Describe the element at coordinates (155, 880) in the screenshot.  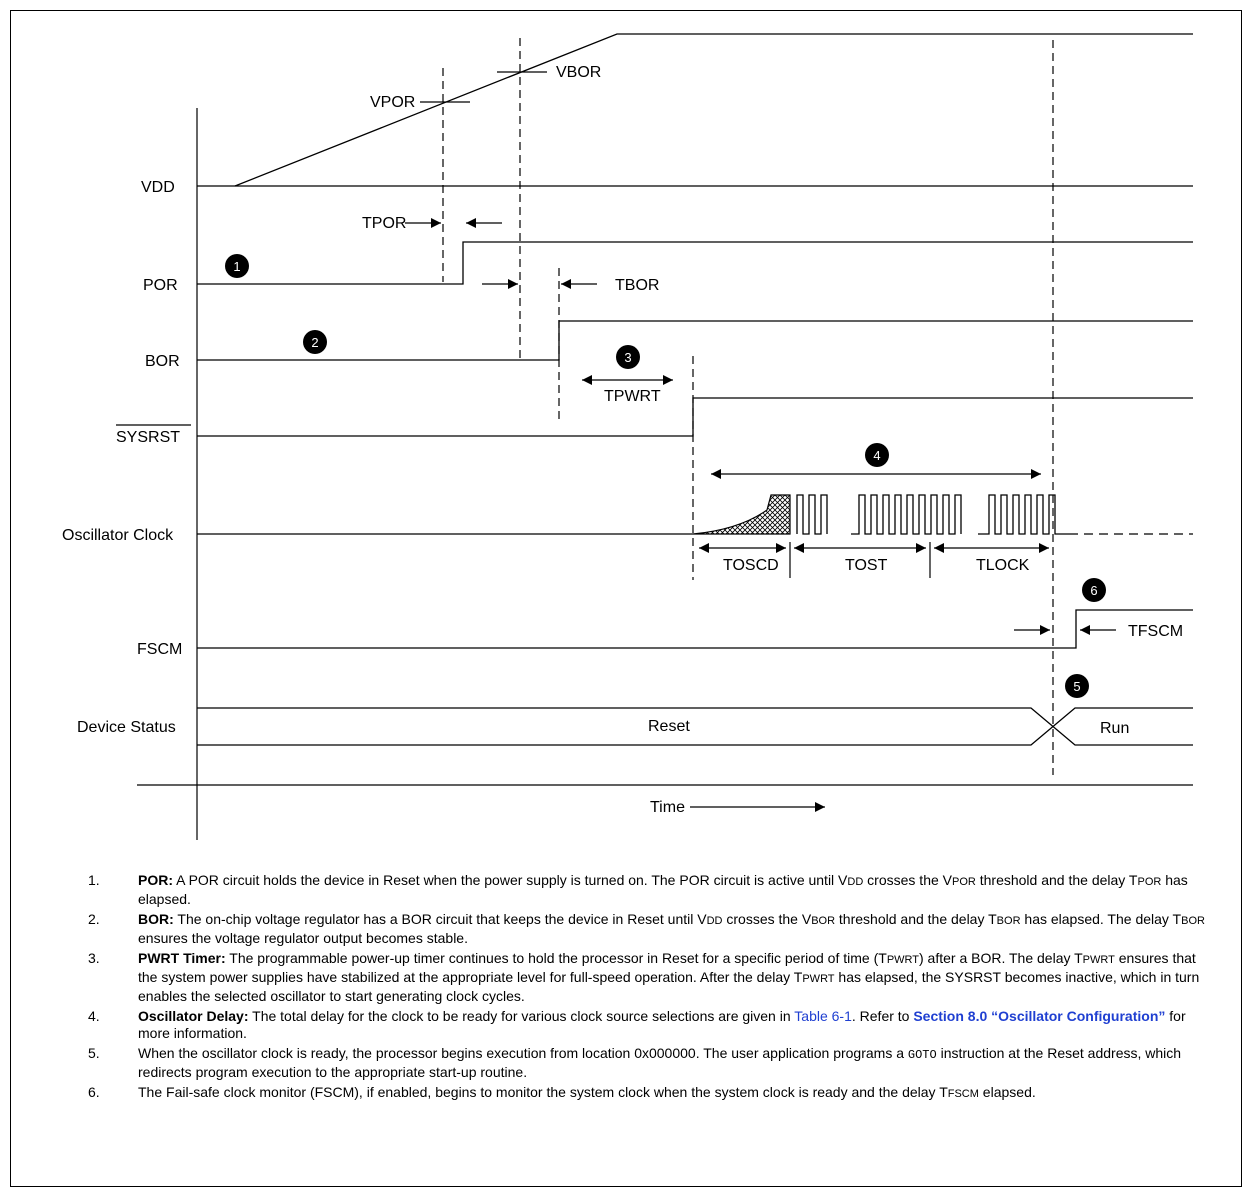
I see `note-title: POR:` at that location.